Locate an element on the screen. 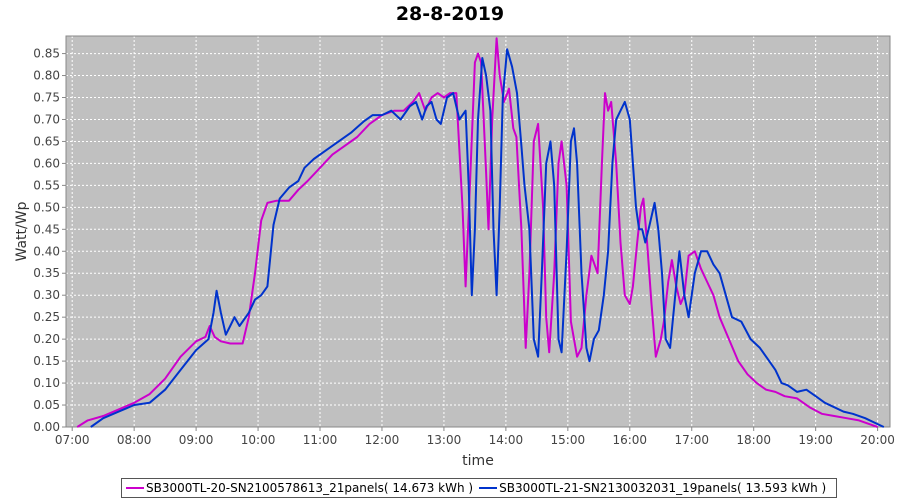  x-tick-label: 12:00 is located at coordinates (382, 440).